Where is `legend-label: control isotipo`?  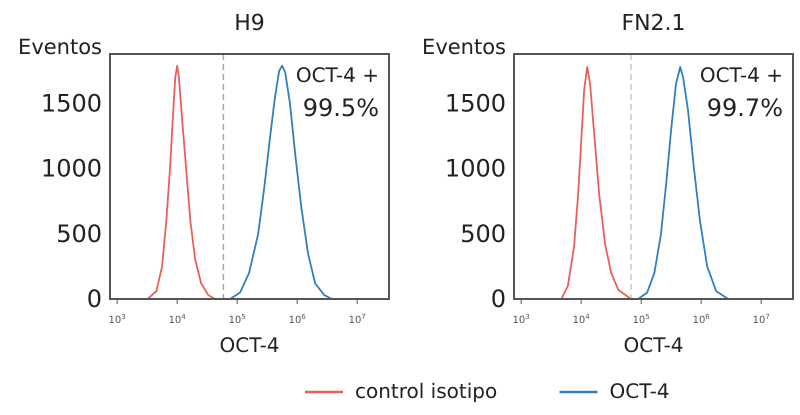
legend-label: control isotipo is located at coordinates (426, 391).